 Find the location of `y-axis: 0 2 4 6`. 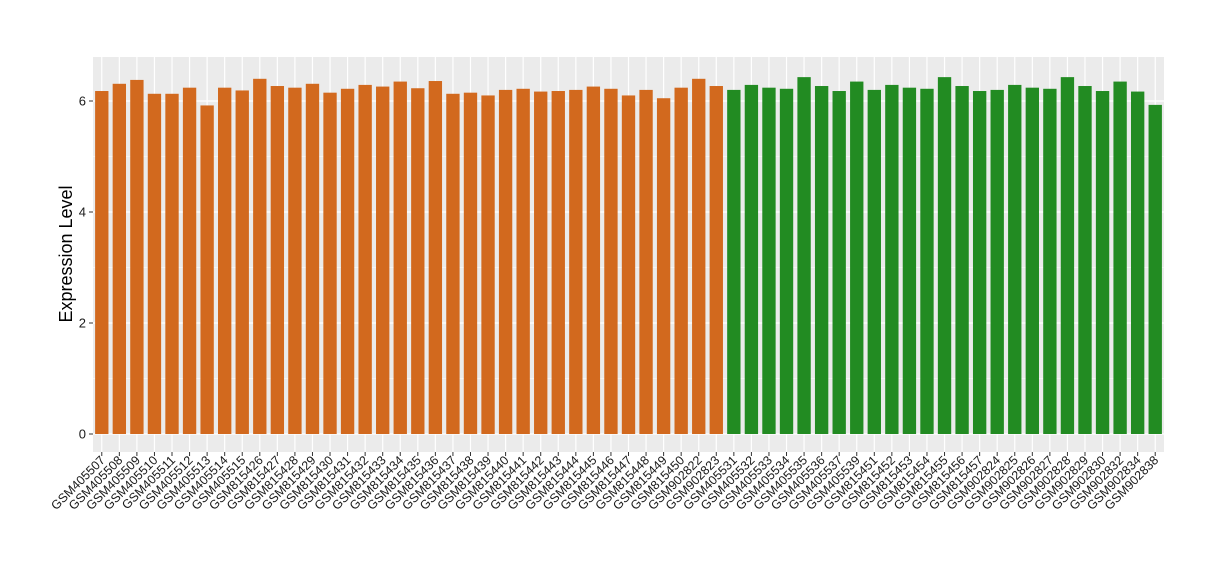

y-axis: 0 2 4 6 is located at coordinates (86, 268).